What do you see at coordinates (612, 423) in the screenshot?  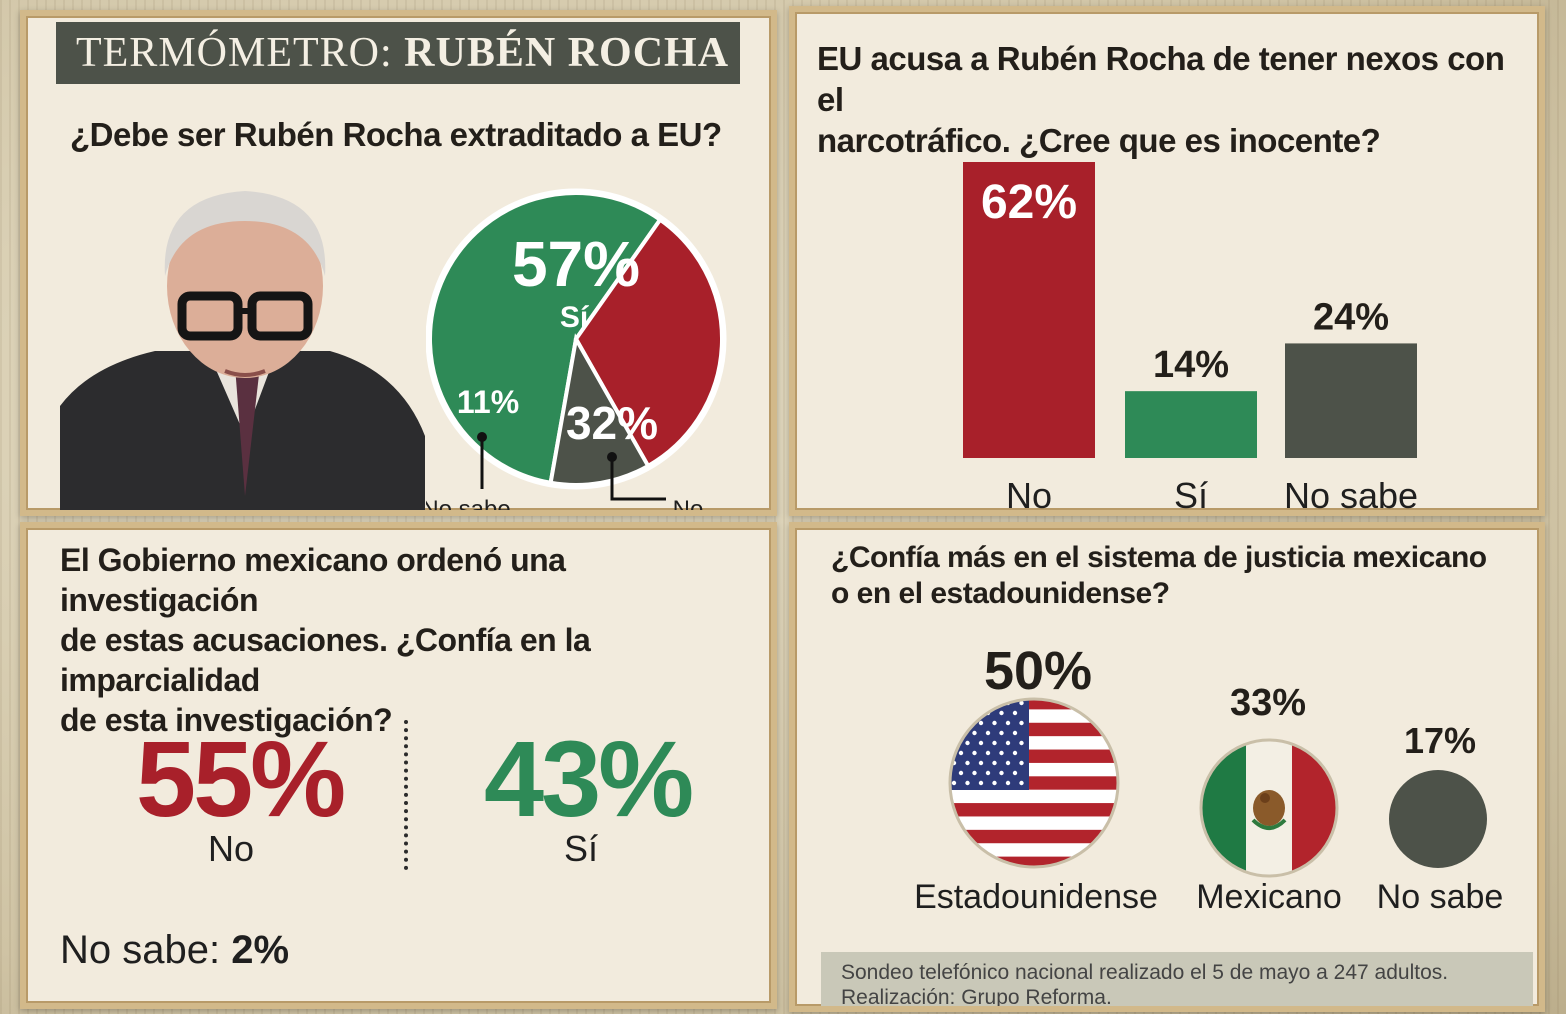 I see `pie-label-no-pct: 32%` at bounding box center [612, 423].